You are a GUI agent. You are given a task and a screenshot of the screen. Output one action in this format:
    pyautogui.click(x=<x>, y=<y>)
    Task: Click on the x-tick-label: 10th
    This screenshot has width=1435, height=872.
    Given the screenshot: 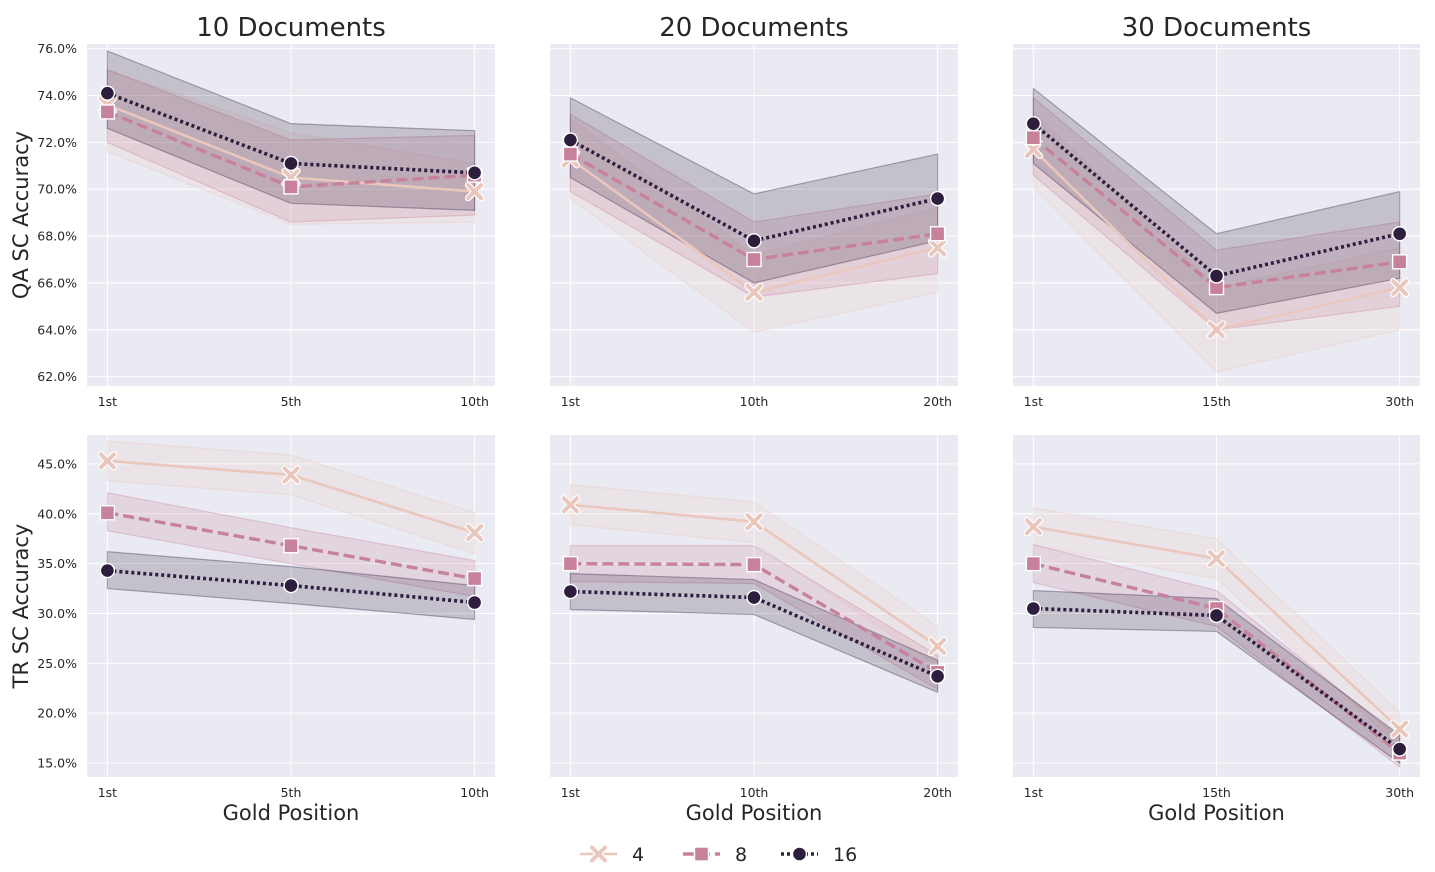 What is the action you would take?
    pyautogui.click(x=754, y=792)
    